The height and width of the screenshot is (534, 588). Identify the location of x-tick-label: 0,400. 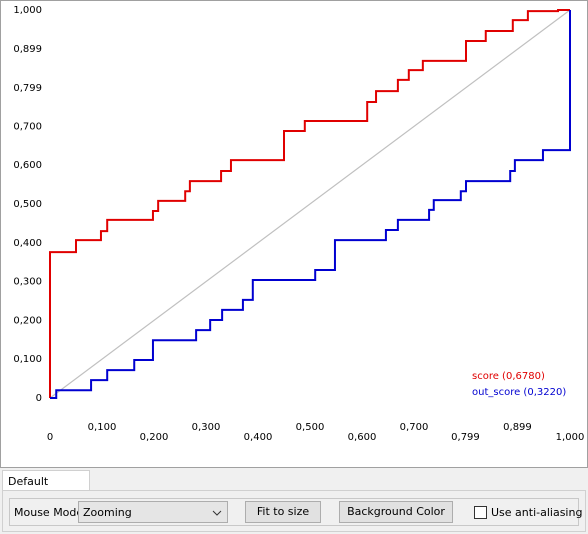
(258, 437).